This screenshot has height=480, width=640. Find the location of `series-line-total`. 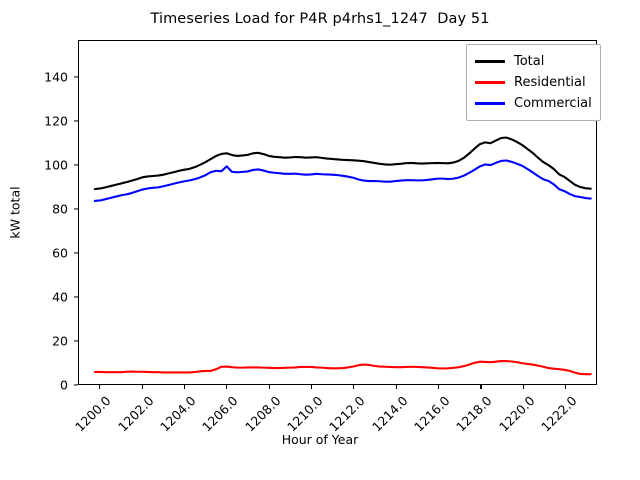

series-line-total is located at coordinates (343, 164).